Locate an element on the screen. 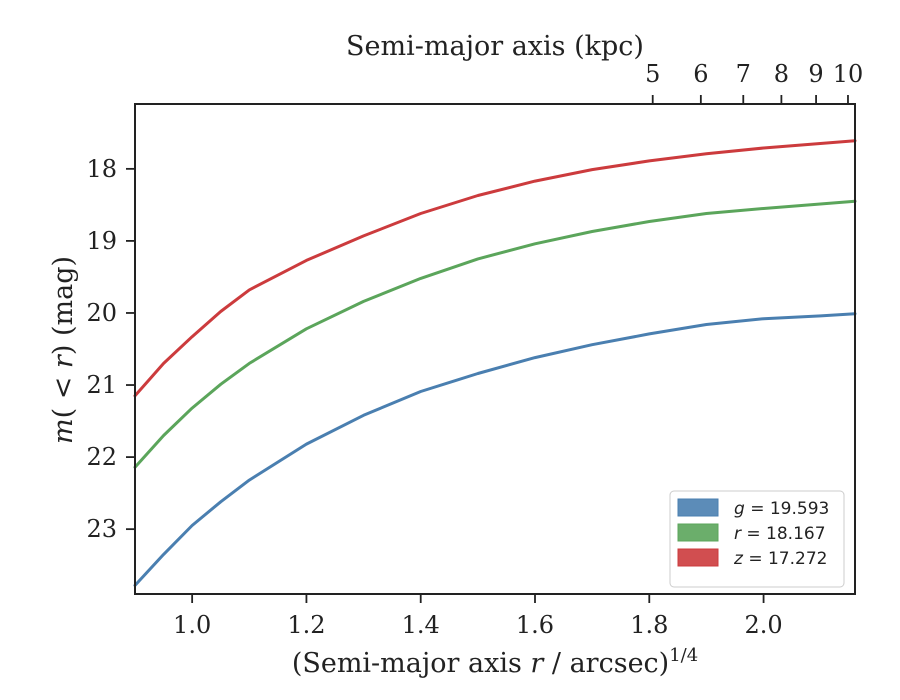 Image resolution: width=900 pixels, height=700 pixels. legend-swatch-z is located at coordinates (698, 557).